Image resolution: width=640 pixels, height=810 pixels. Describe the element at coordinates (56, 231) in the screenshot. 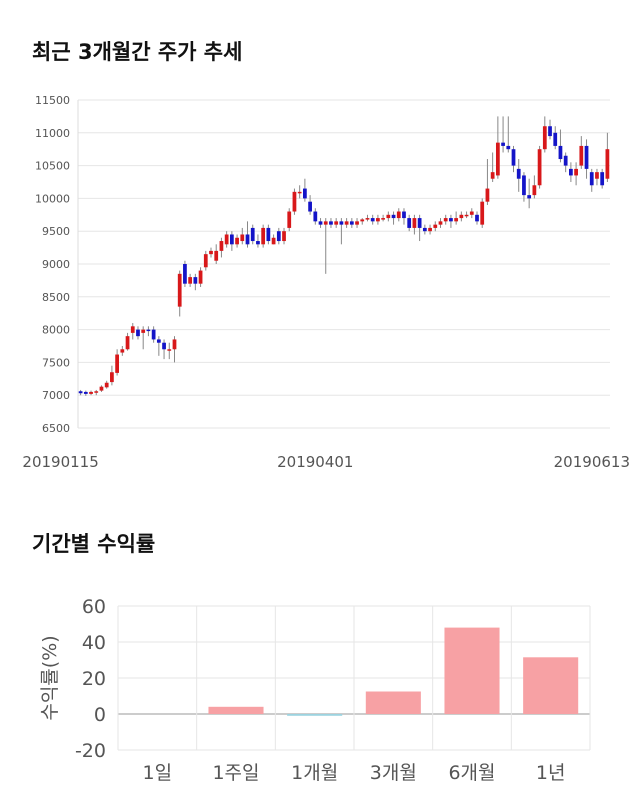

I see `y-tick-label: 9500` at that location.